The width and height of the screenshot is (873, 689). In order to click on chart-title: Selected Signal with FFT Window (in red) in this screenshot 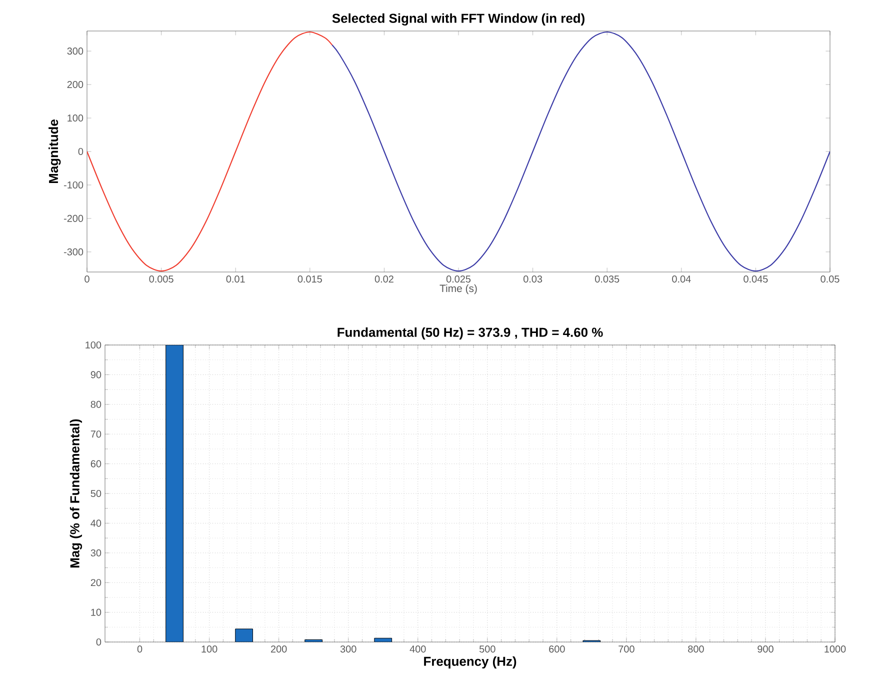, I will do `click(458, 19)`.